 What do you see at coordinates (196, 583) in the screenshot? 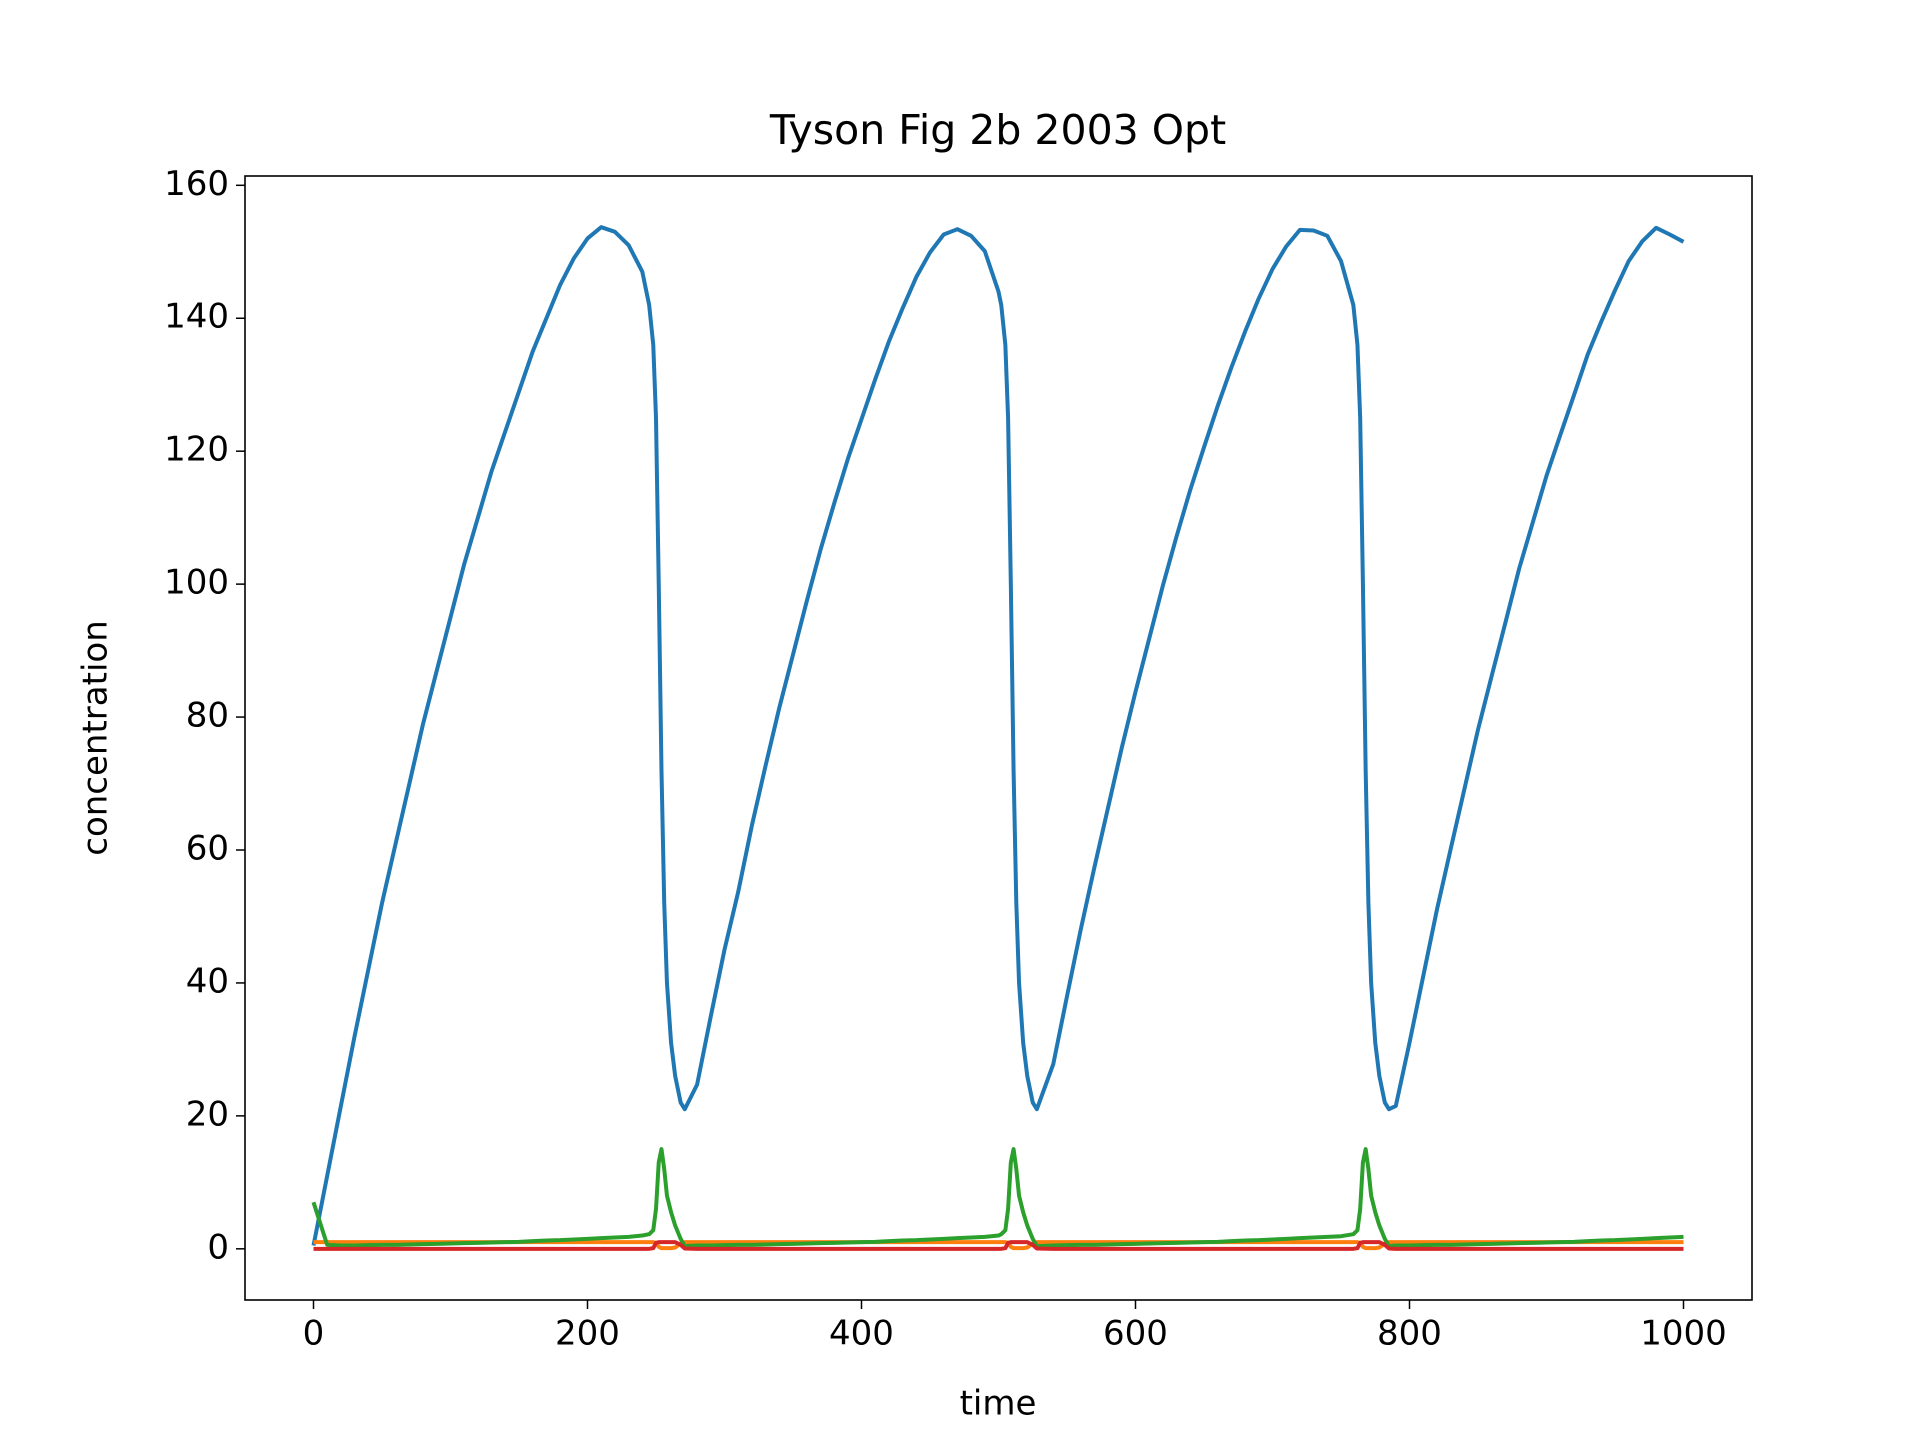
I see `y-tick-label: 100` at bounding box center [196, 583].